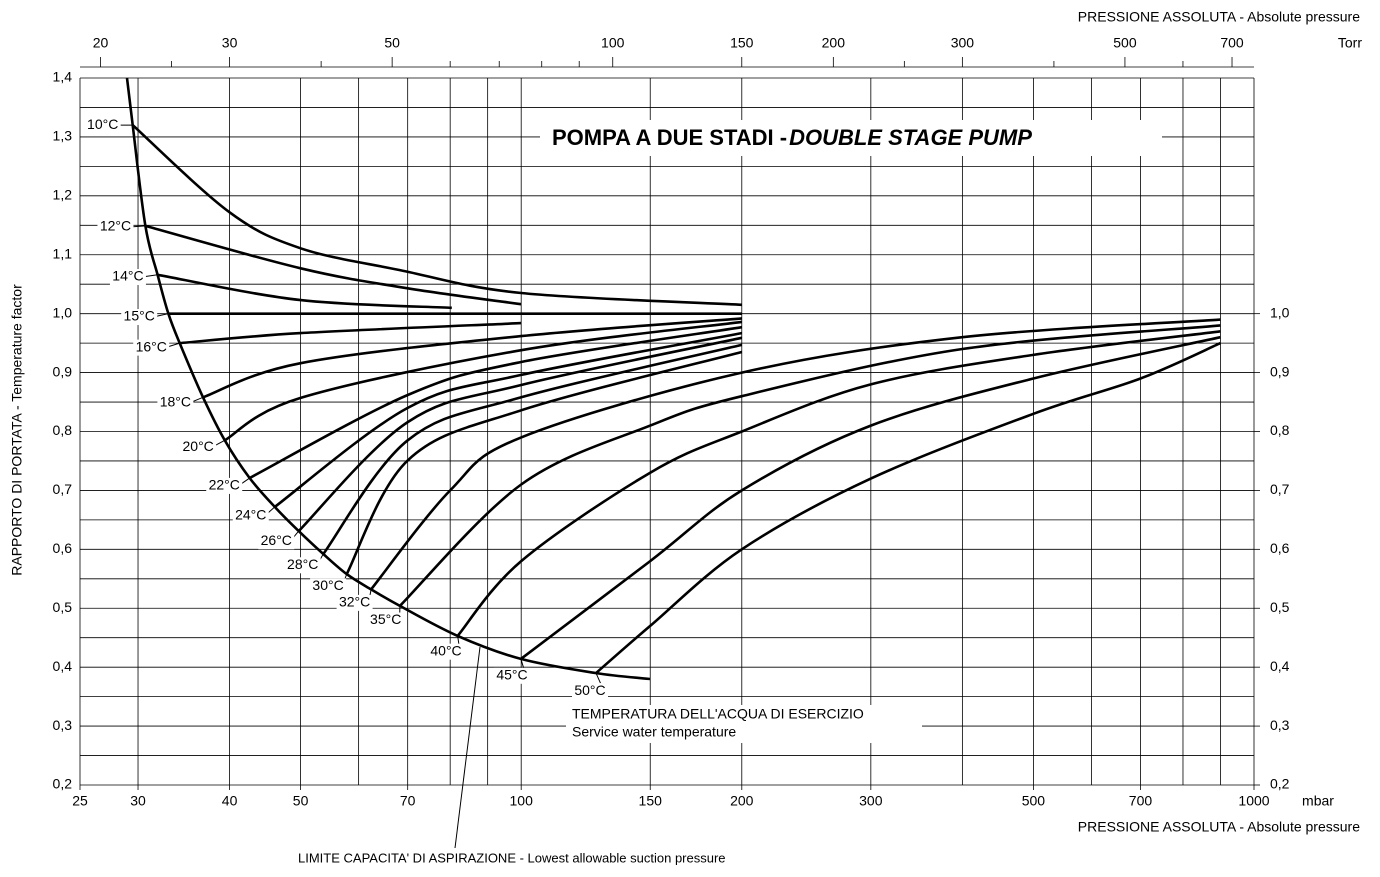 The height and width of the screenshot is (877, 1380). I want to click on series-label: 50°C, so click(589, 690).